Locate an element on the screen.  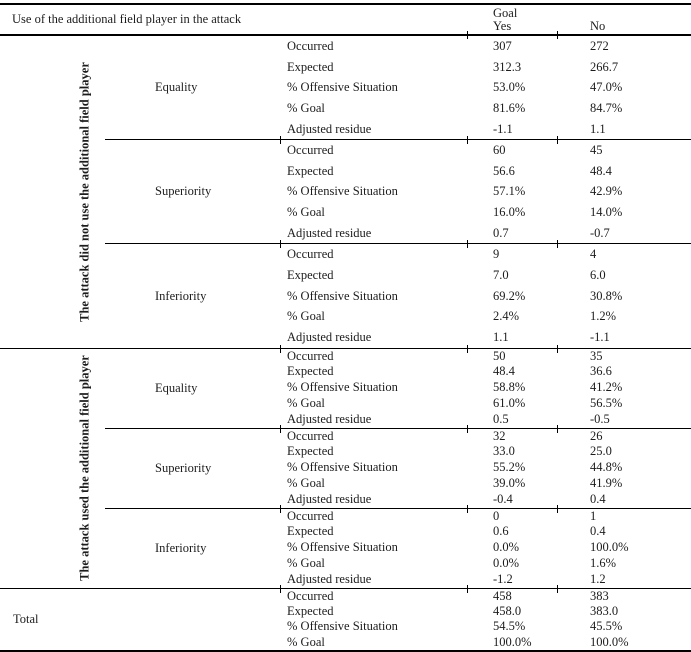
value-goal-yes: 61.0% is located at coordinates (509, 403).